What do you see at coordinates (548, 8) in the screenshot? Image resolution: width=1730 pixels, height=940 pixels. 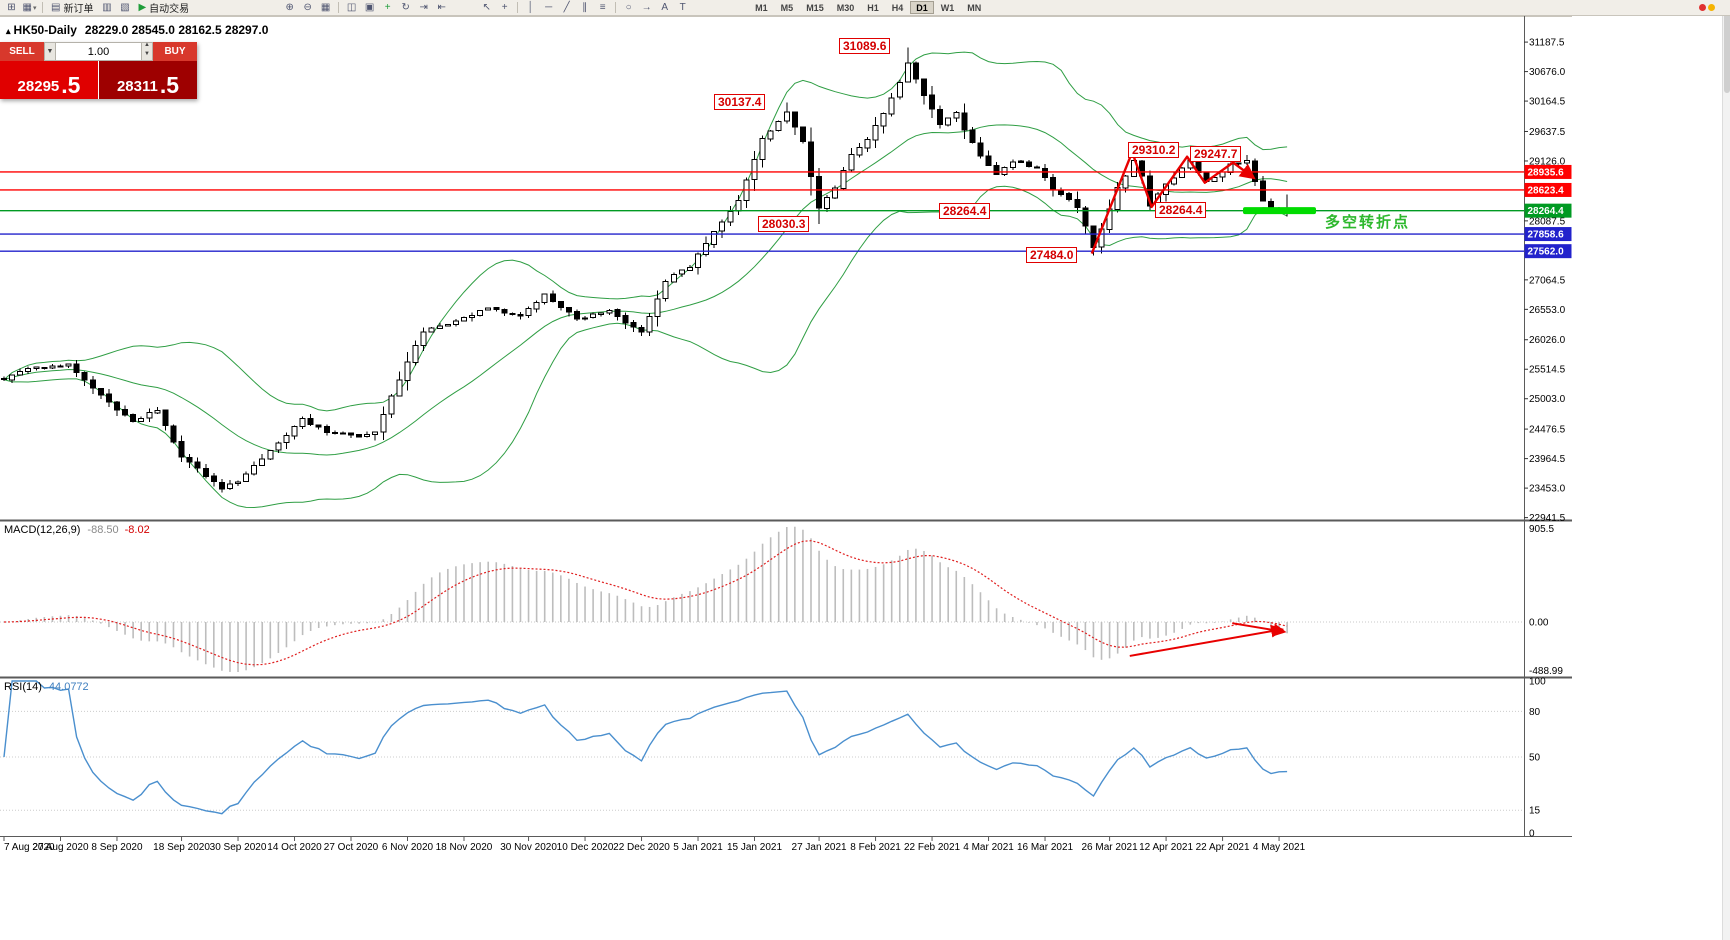 I see `horizontal-line-icon: ─` at bounding box center [548, 8].